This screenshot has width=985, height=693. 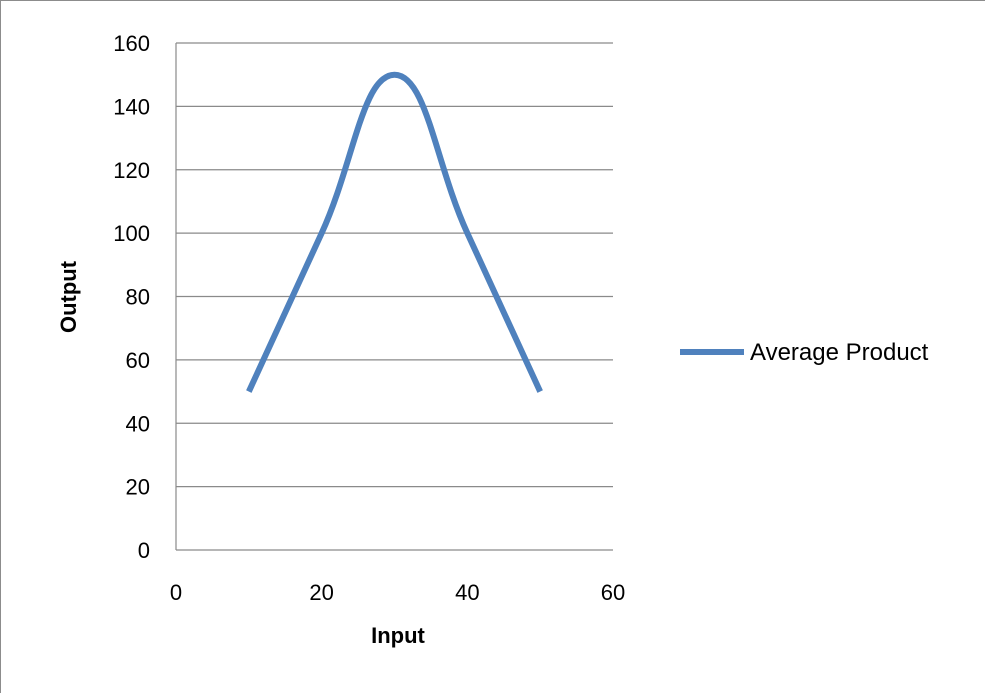 I want to click on y-tick-label: 160, so click(x=131, y=43).